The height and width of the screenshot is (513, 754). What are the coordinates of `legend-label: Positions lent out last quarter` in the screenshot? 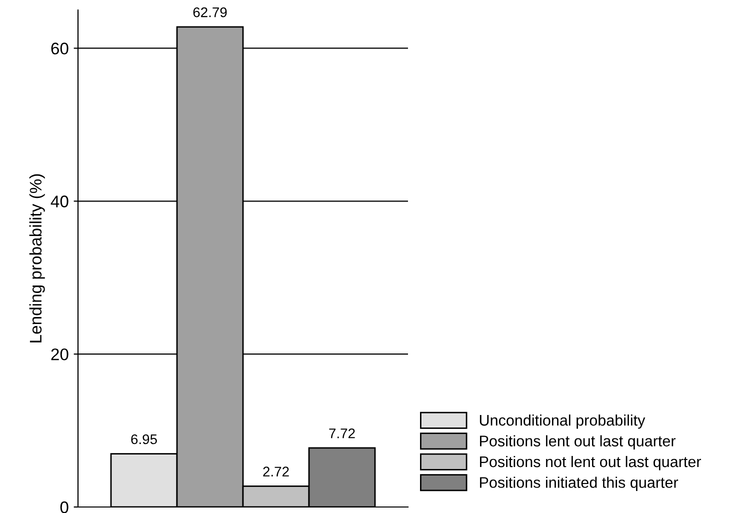 It's located at (578, 442).